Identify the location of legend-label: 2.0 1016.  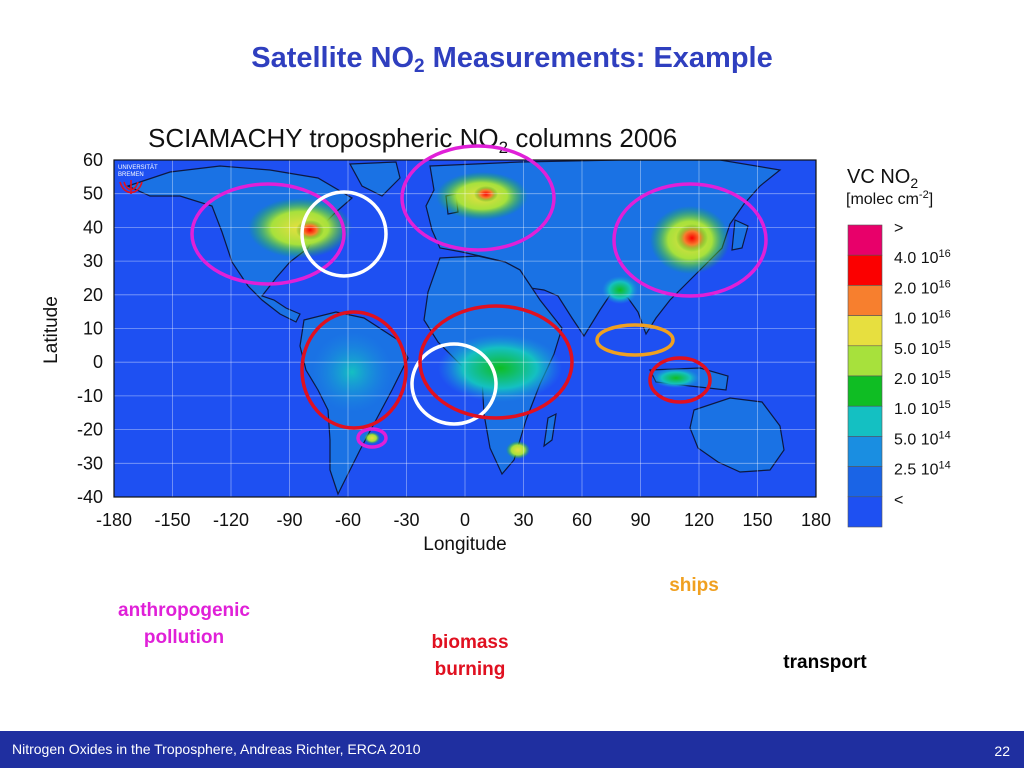
(922, 287).